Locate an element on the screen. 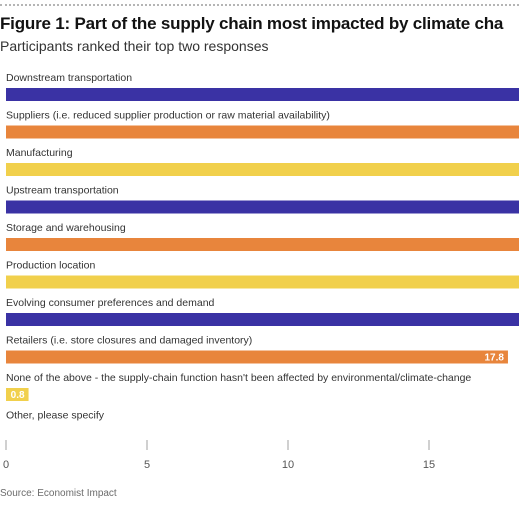 This screenshot has height=519, width=519. category-label: Downstream transportation is located at coordinates (69, 78).